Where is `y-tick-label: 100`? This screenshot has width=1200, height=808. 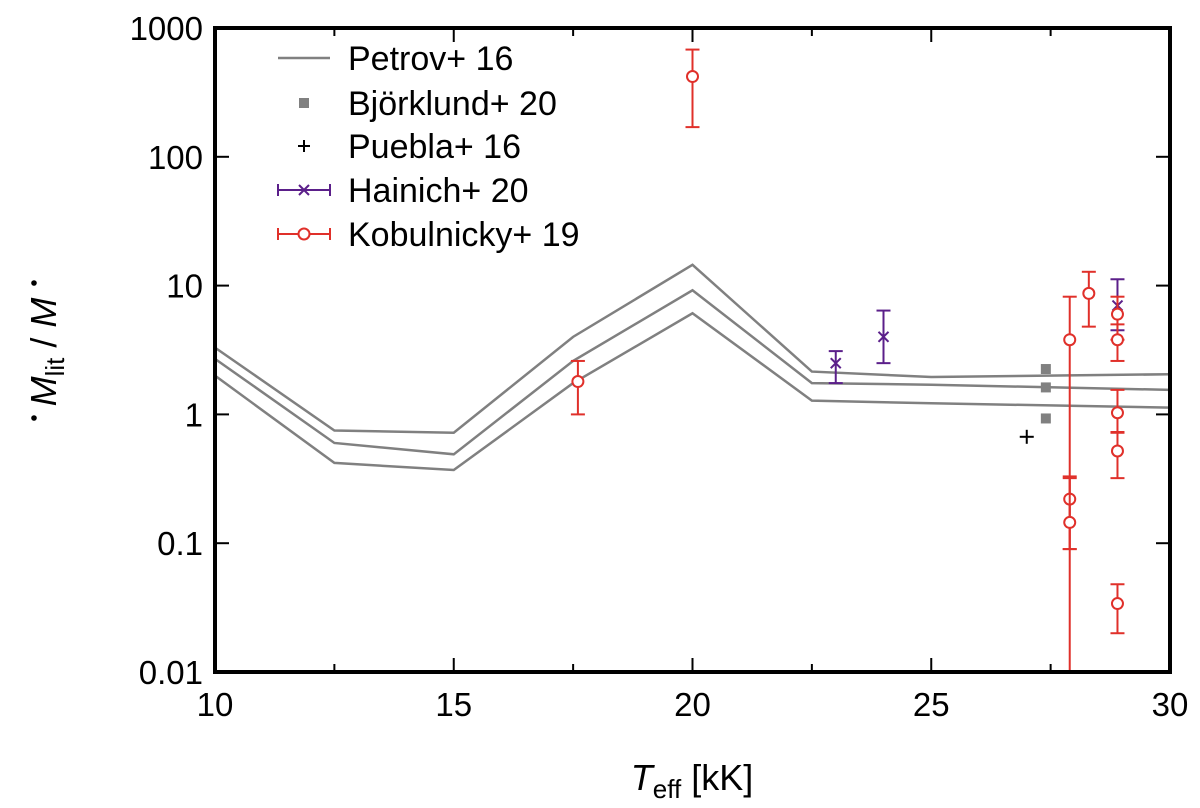 y-tick-label: 100 is located at coordinates (175, 157).